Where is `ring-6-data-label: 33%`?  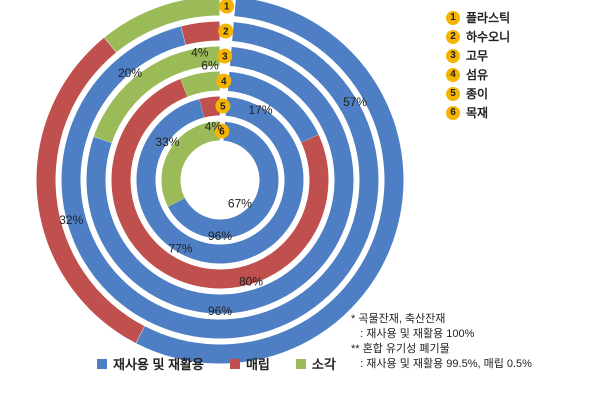
ring-6-data-label: 33% is located at coordinates (167, 142).